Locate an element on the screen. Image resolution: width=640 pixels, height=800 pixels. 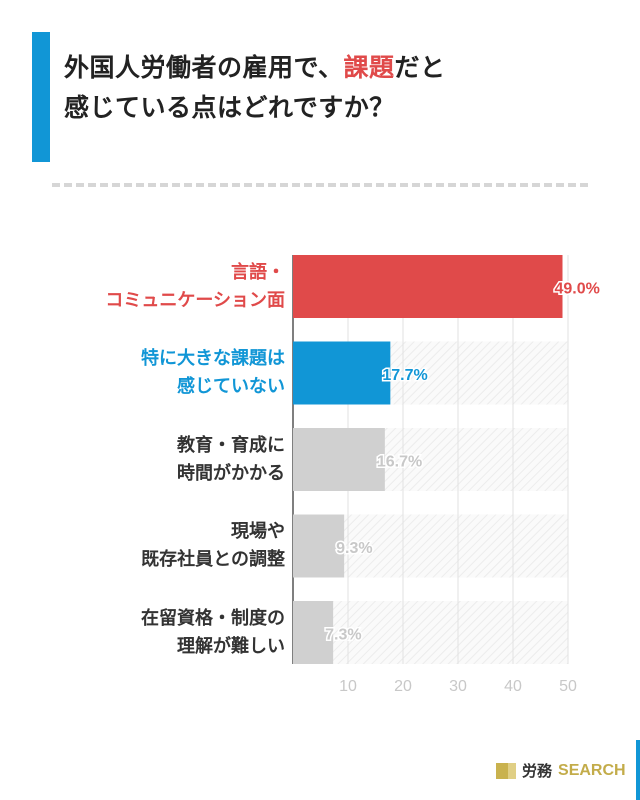
category-label-line: 教育・育成に is located at coordinates (231, 445).